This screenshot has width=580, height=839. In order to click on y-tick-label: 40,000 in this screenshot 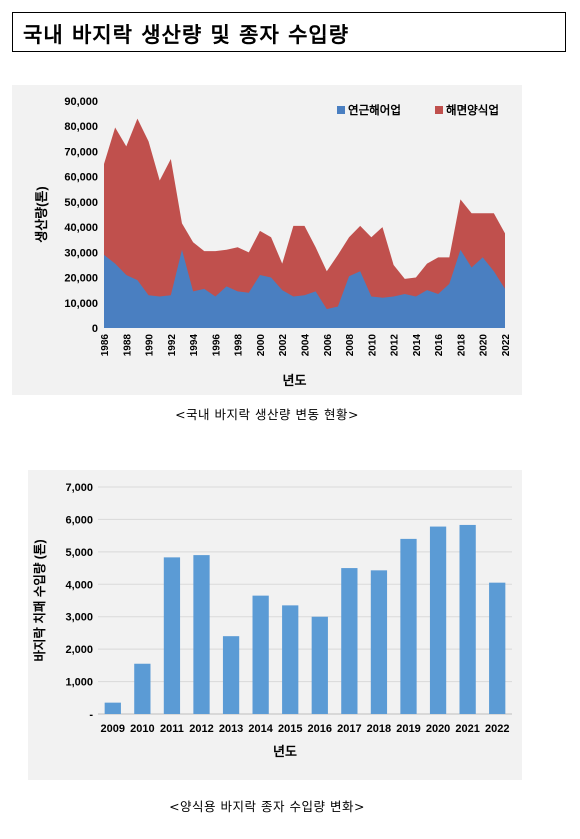, I will do `click(81, 228)`.